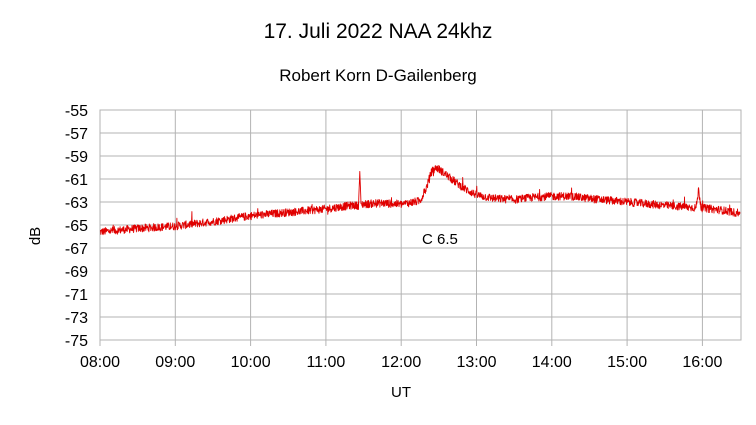  I want to click on annotation-layer: C 6.5, so click(440, 239).